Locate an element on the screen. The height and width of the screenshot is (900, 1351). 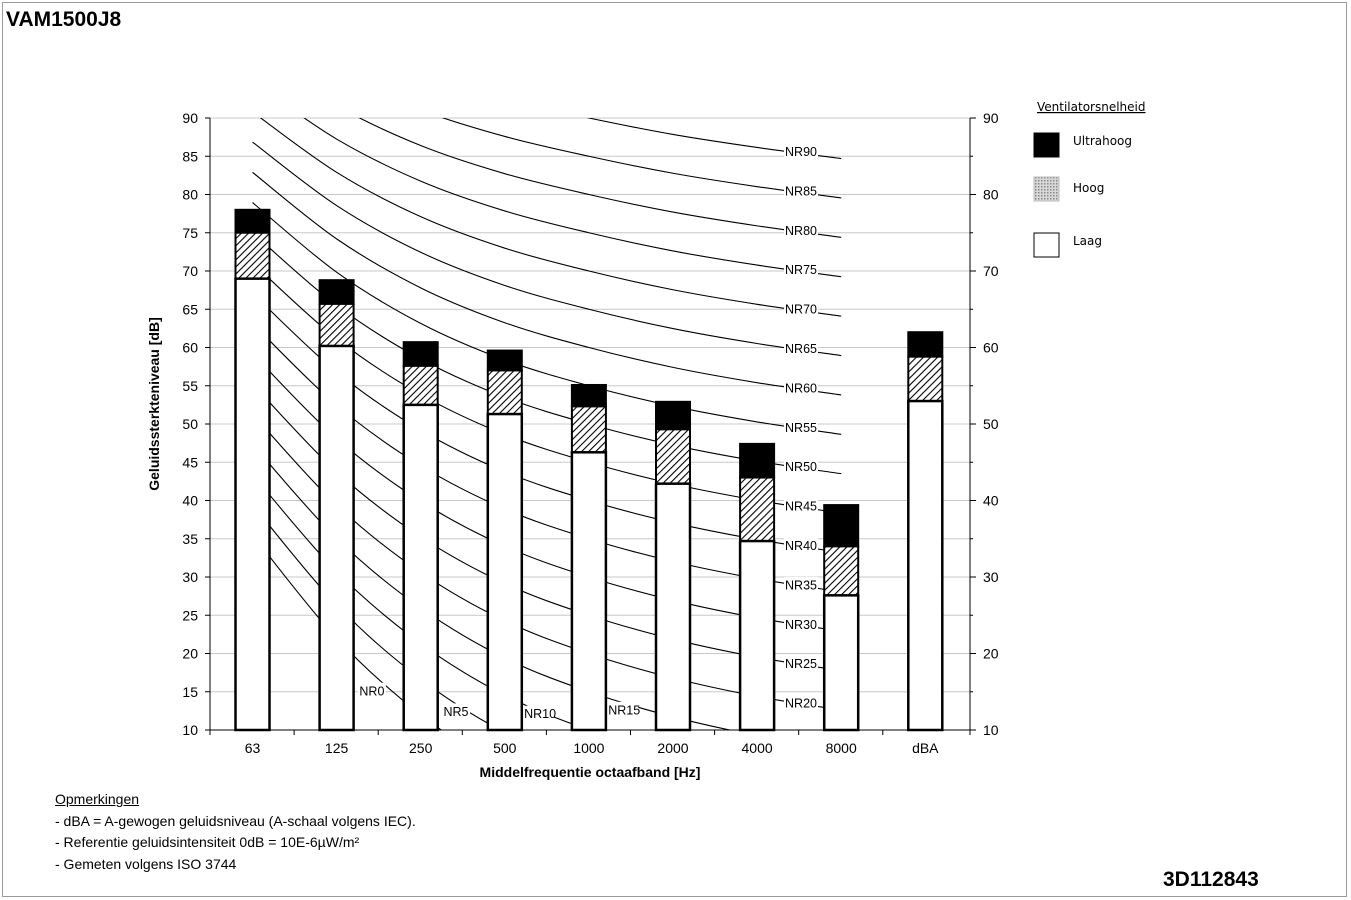
nr-label: NR90 is located at coordinates (801, 152).